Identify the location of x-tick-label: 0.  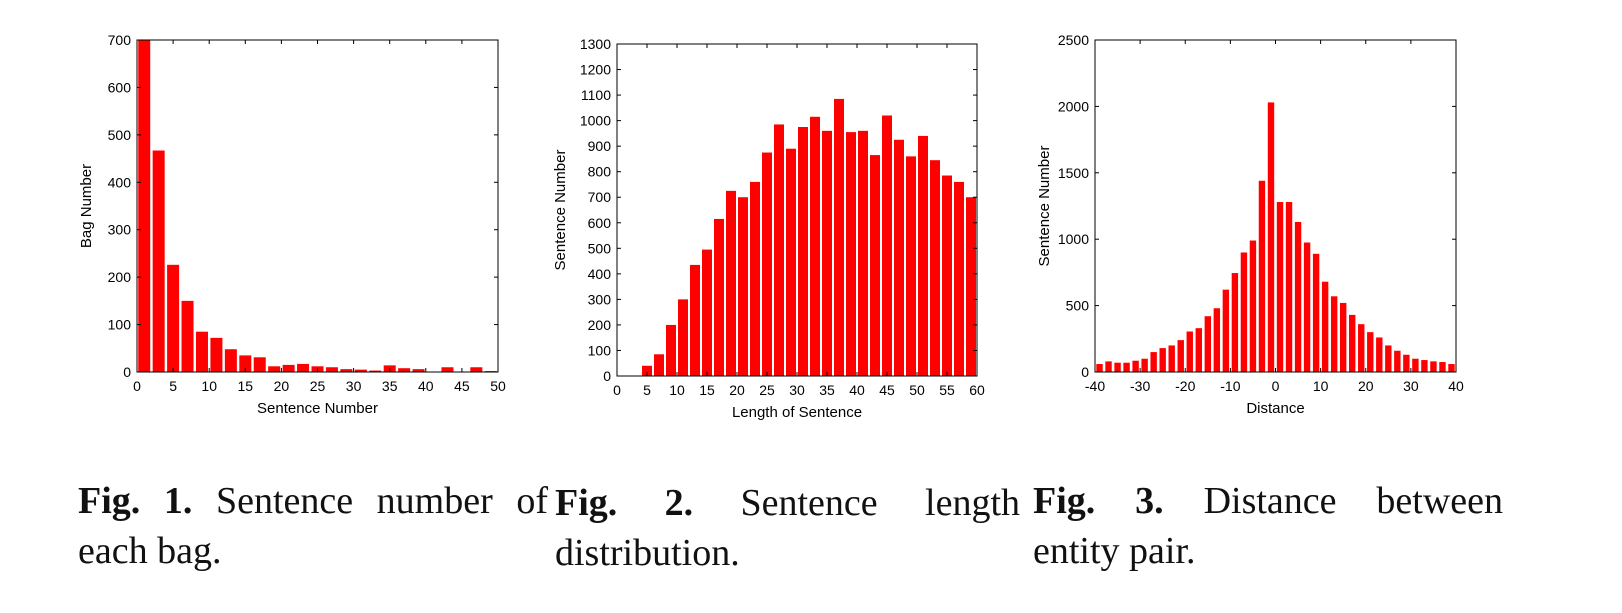
(137, 386).